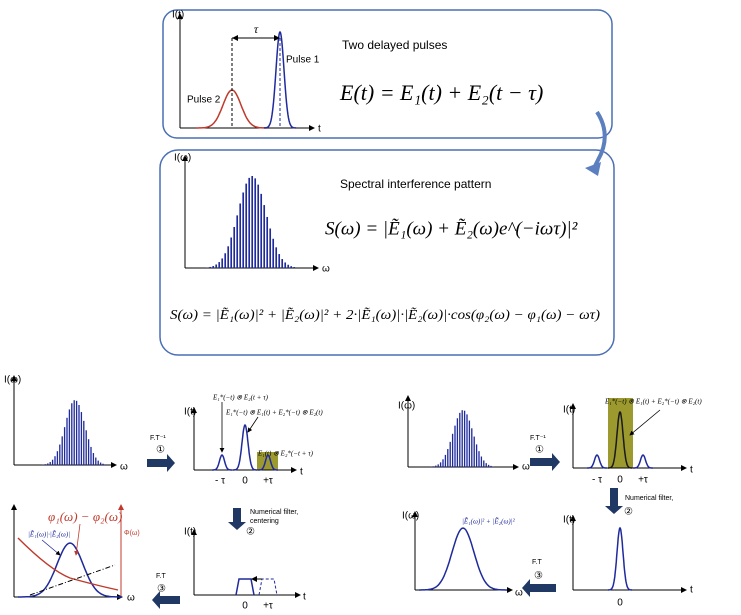 The image size is (741, 615). Describe the element at coordinates (132, 533) in the screenshot. I see `axis-label: Φ(ω)` at that location.